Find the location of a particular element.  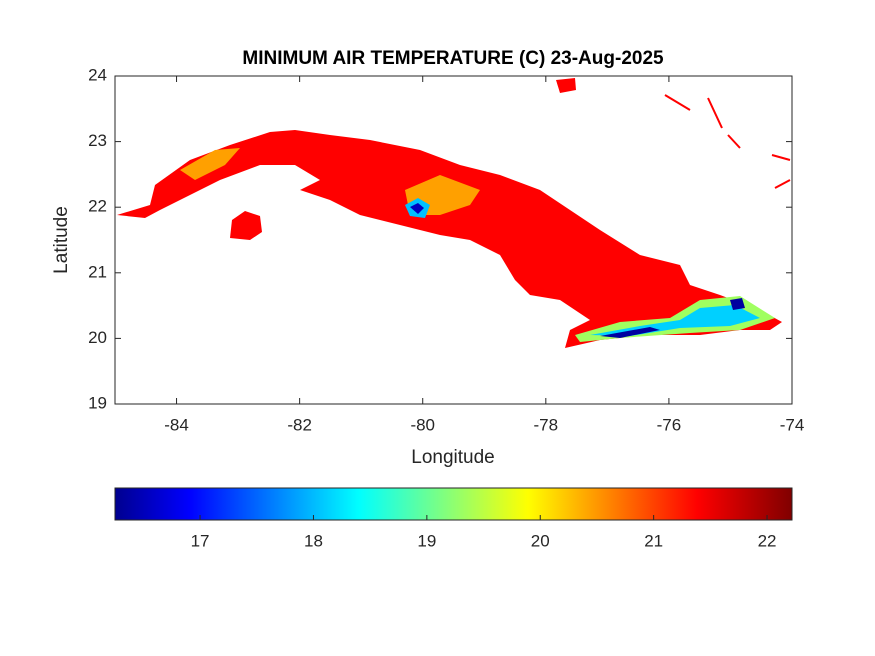

colorbar-tick-label: 21 is located at coordinates (653, 540).